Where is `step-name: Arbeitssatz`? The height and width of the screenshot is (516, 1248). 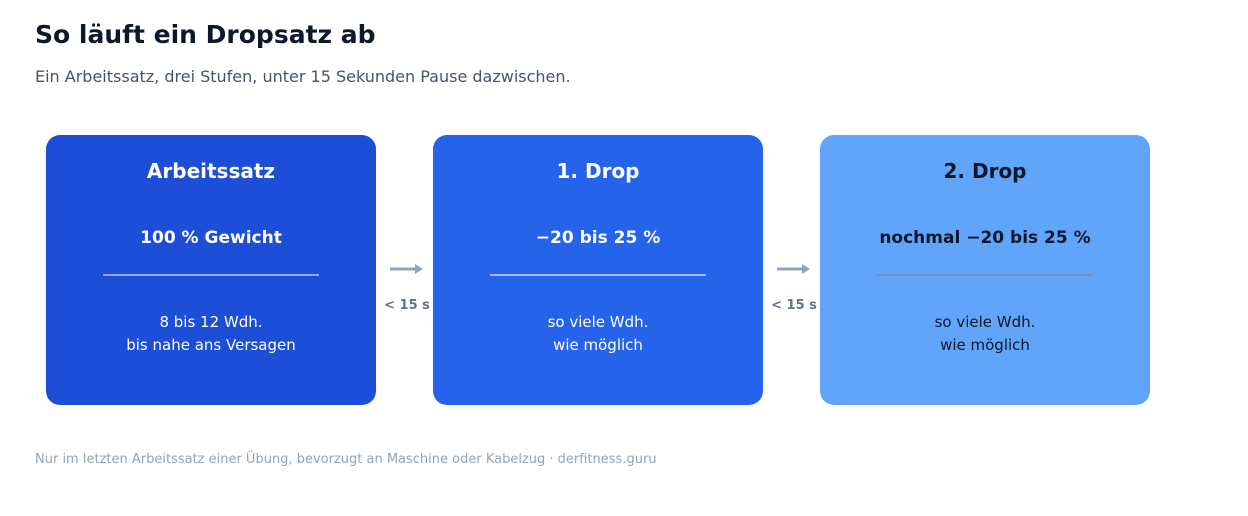
step-name: Arbeitssatz is located at coordinates (211, 171).